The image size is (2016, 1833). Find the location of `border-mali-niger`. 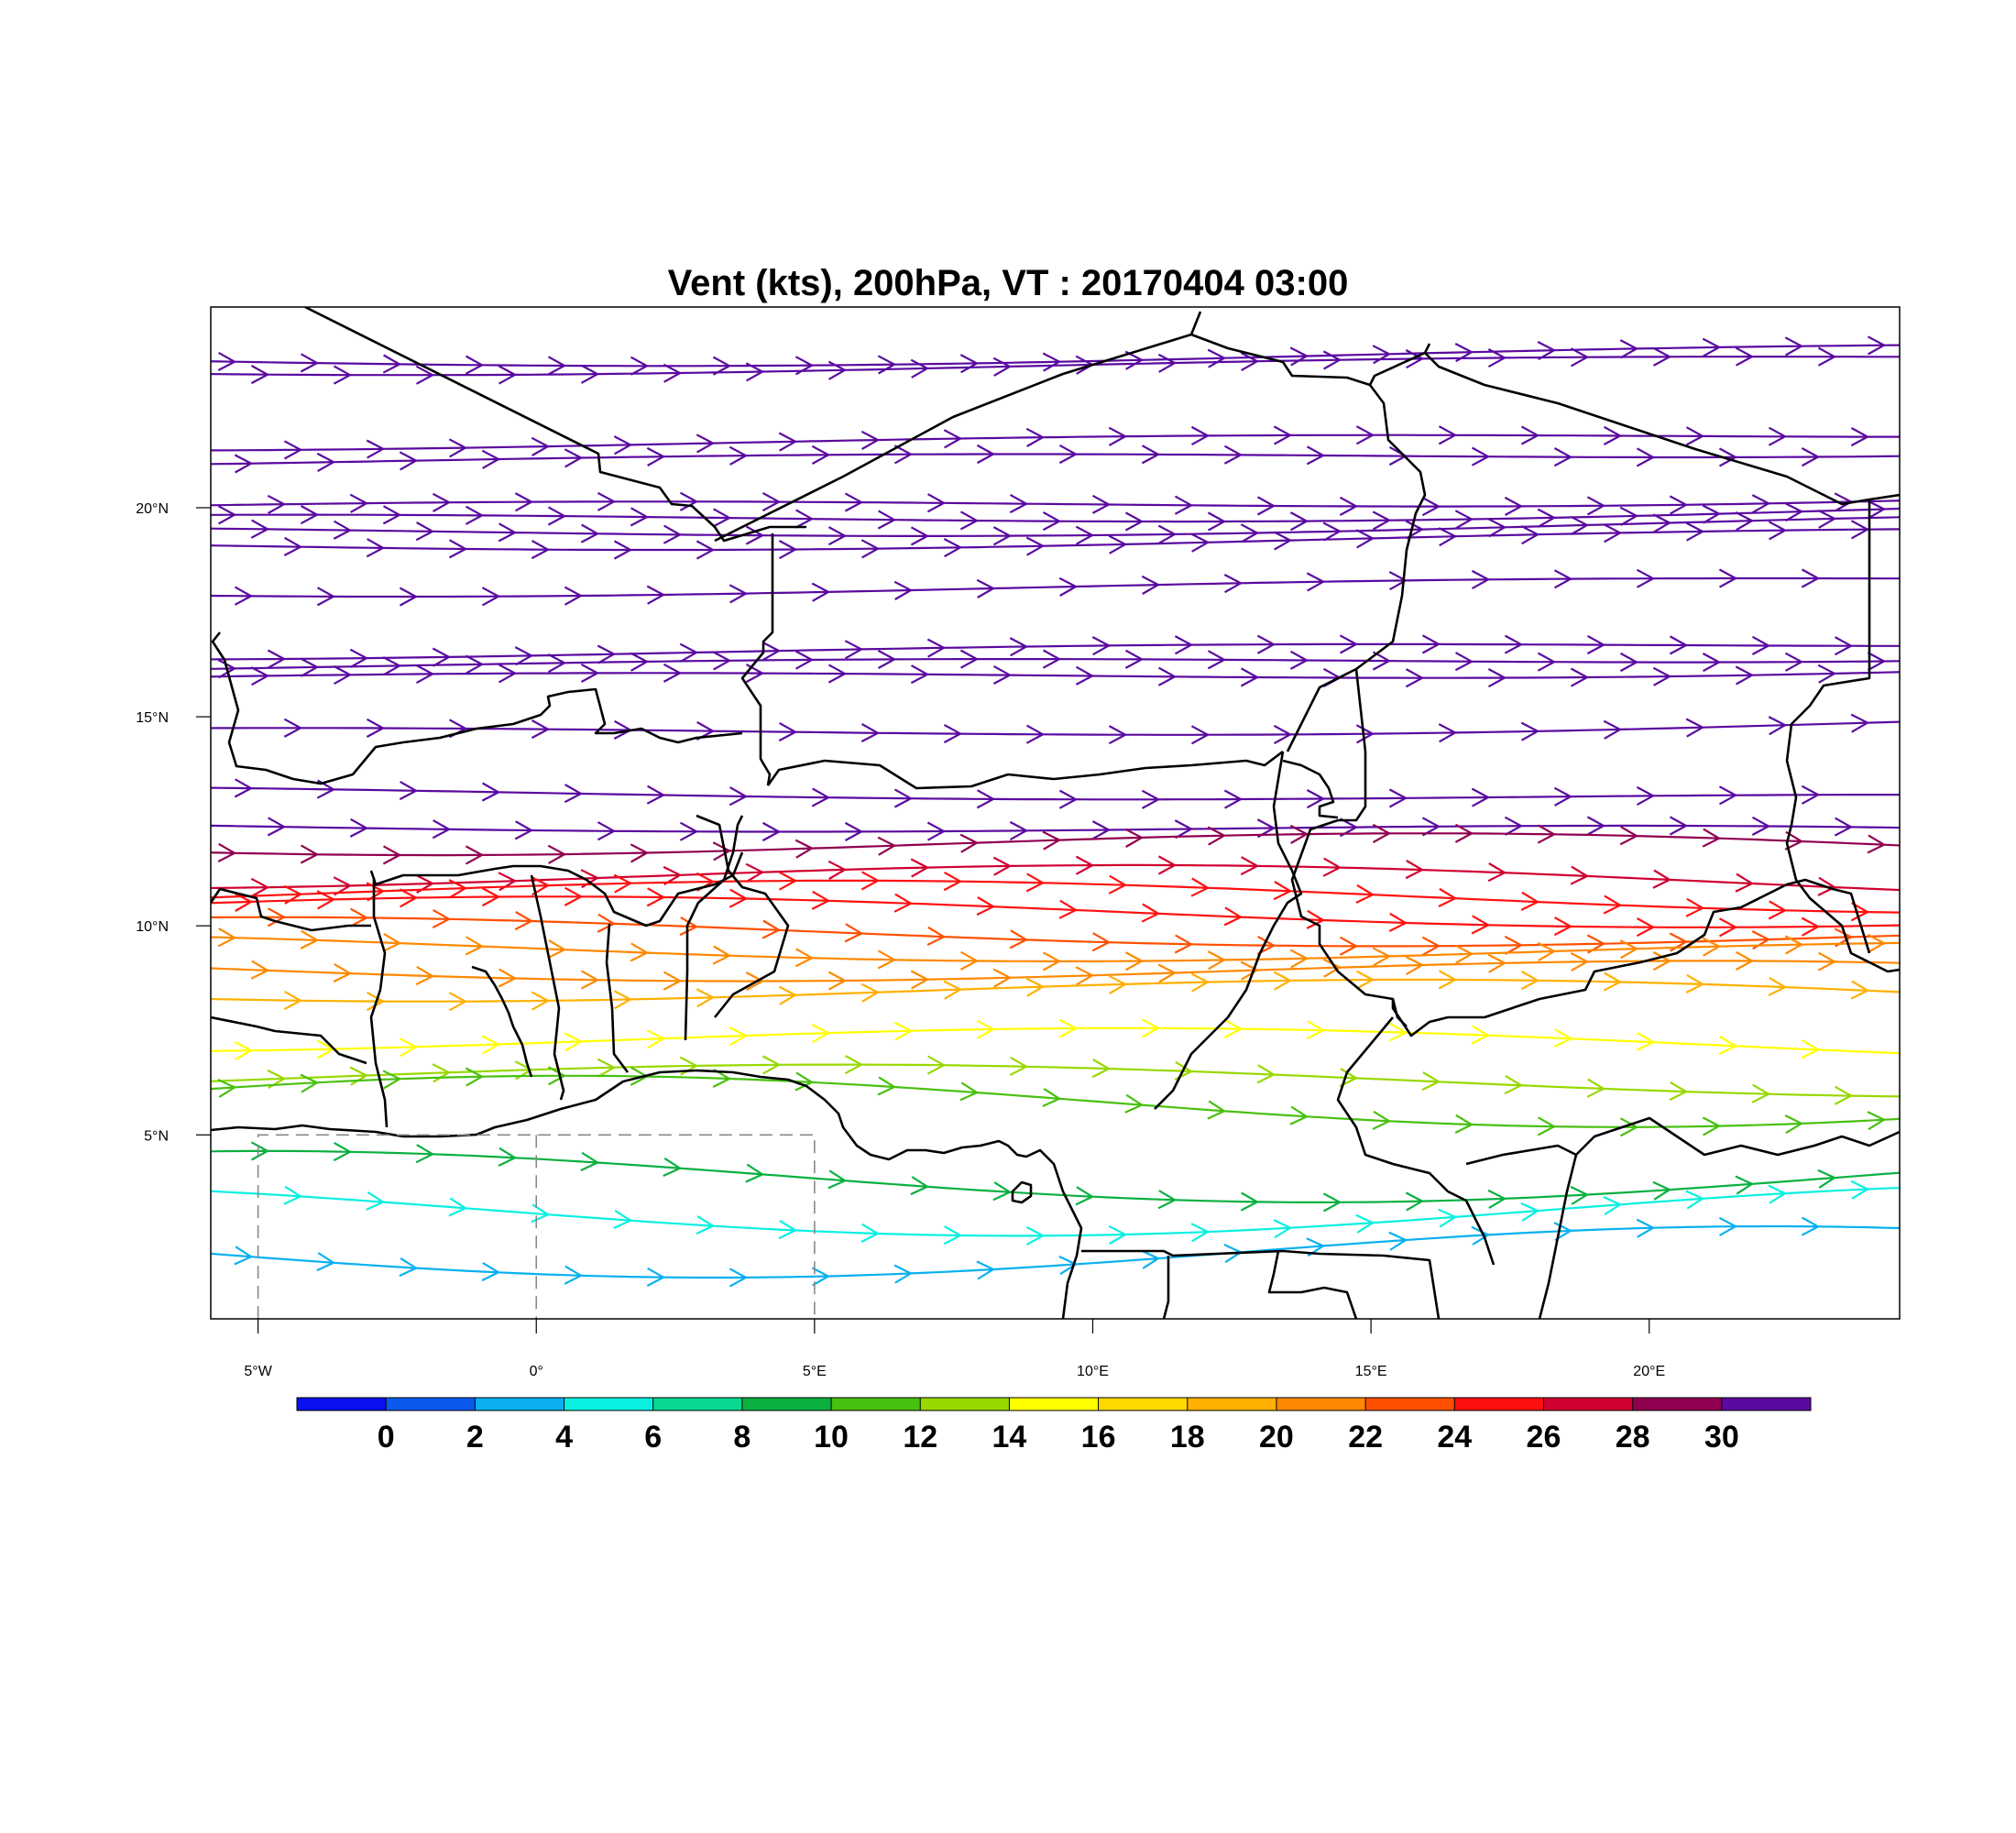

border-mali-niger is located at coordinates (757, 659).